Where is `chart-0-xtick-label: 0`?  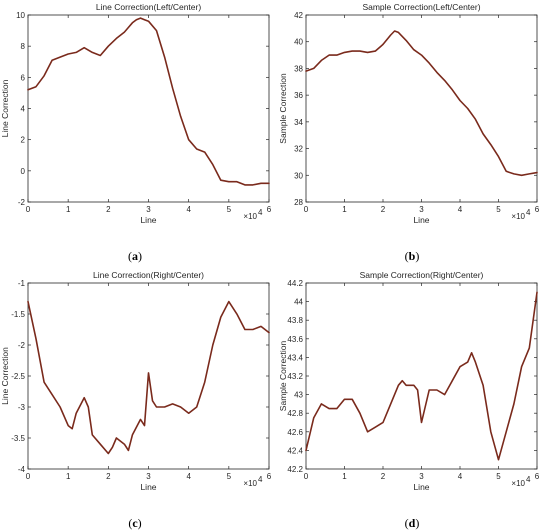
chart-0-xtick-label: 0 is located at coordinates (28, 209).